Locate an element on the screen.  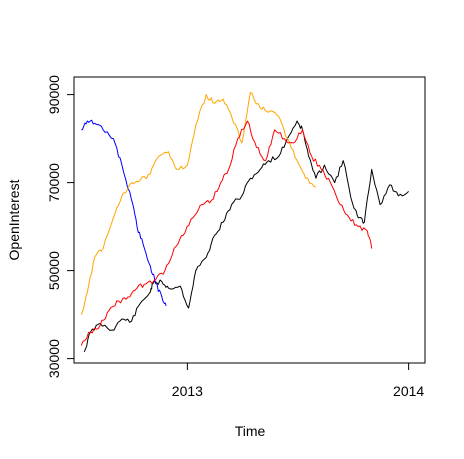
y-axis-title: OpenInterest is located at coordinates (14, 219).